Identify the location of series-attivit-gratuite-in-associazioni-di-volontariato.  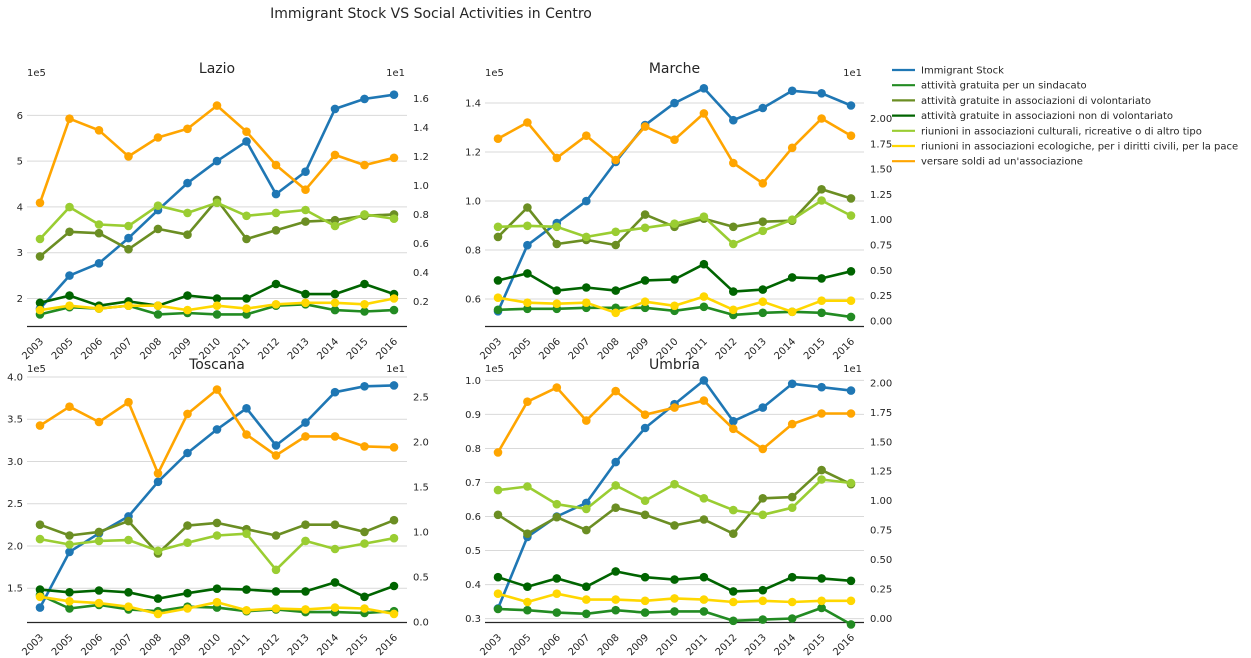
(674, 501).